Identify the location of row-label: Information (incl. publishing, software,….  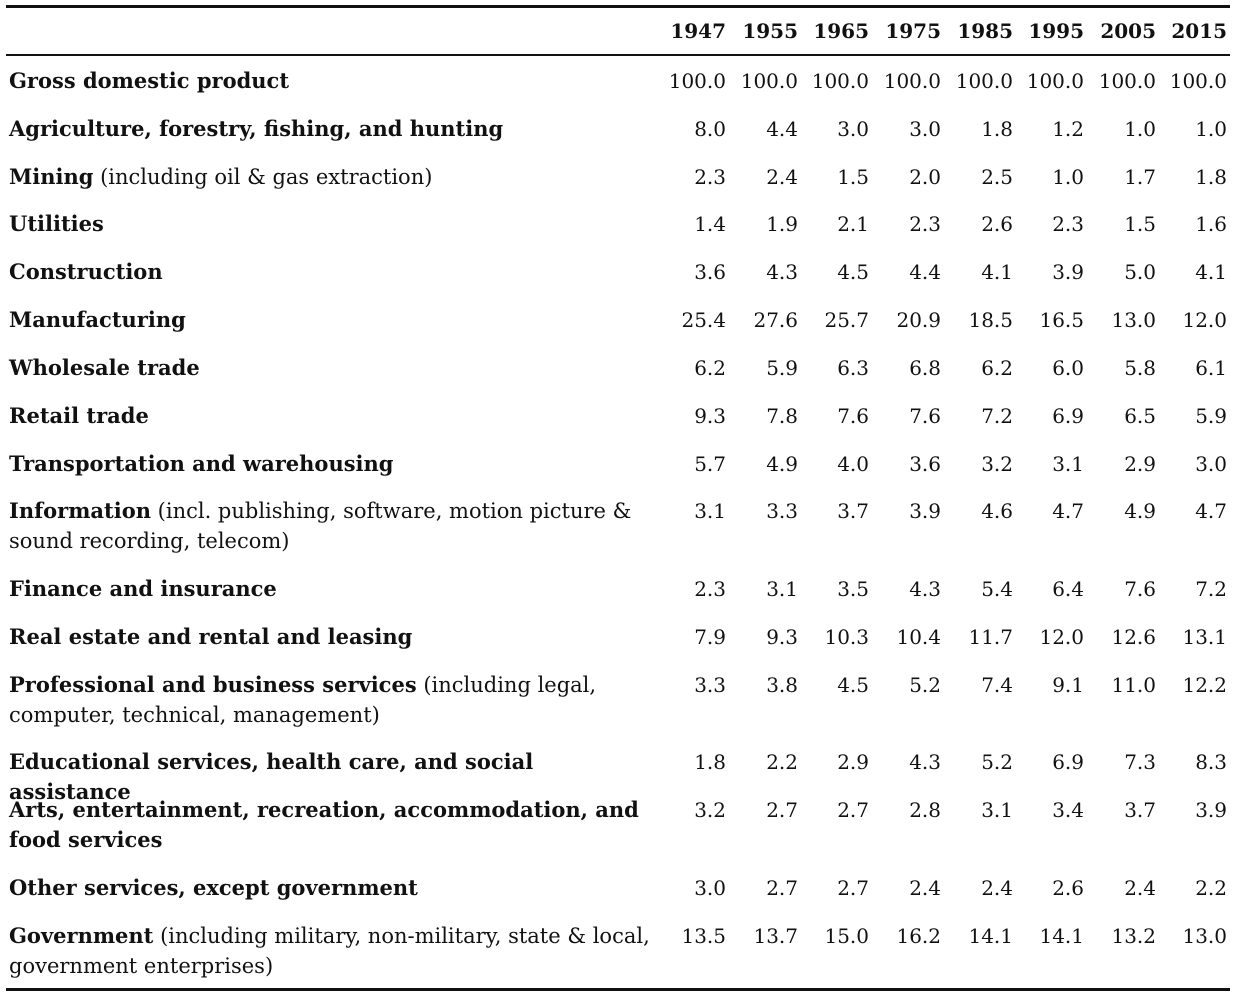
(334, 526).